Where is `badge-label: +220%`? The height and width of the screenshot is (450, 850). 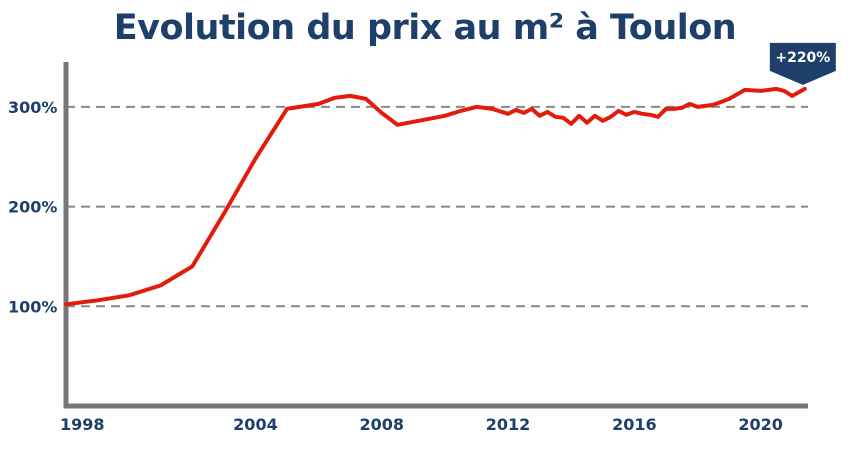 badge-label: +220% is located at coordinates (802, 58).